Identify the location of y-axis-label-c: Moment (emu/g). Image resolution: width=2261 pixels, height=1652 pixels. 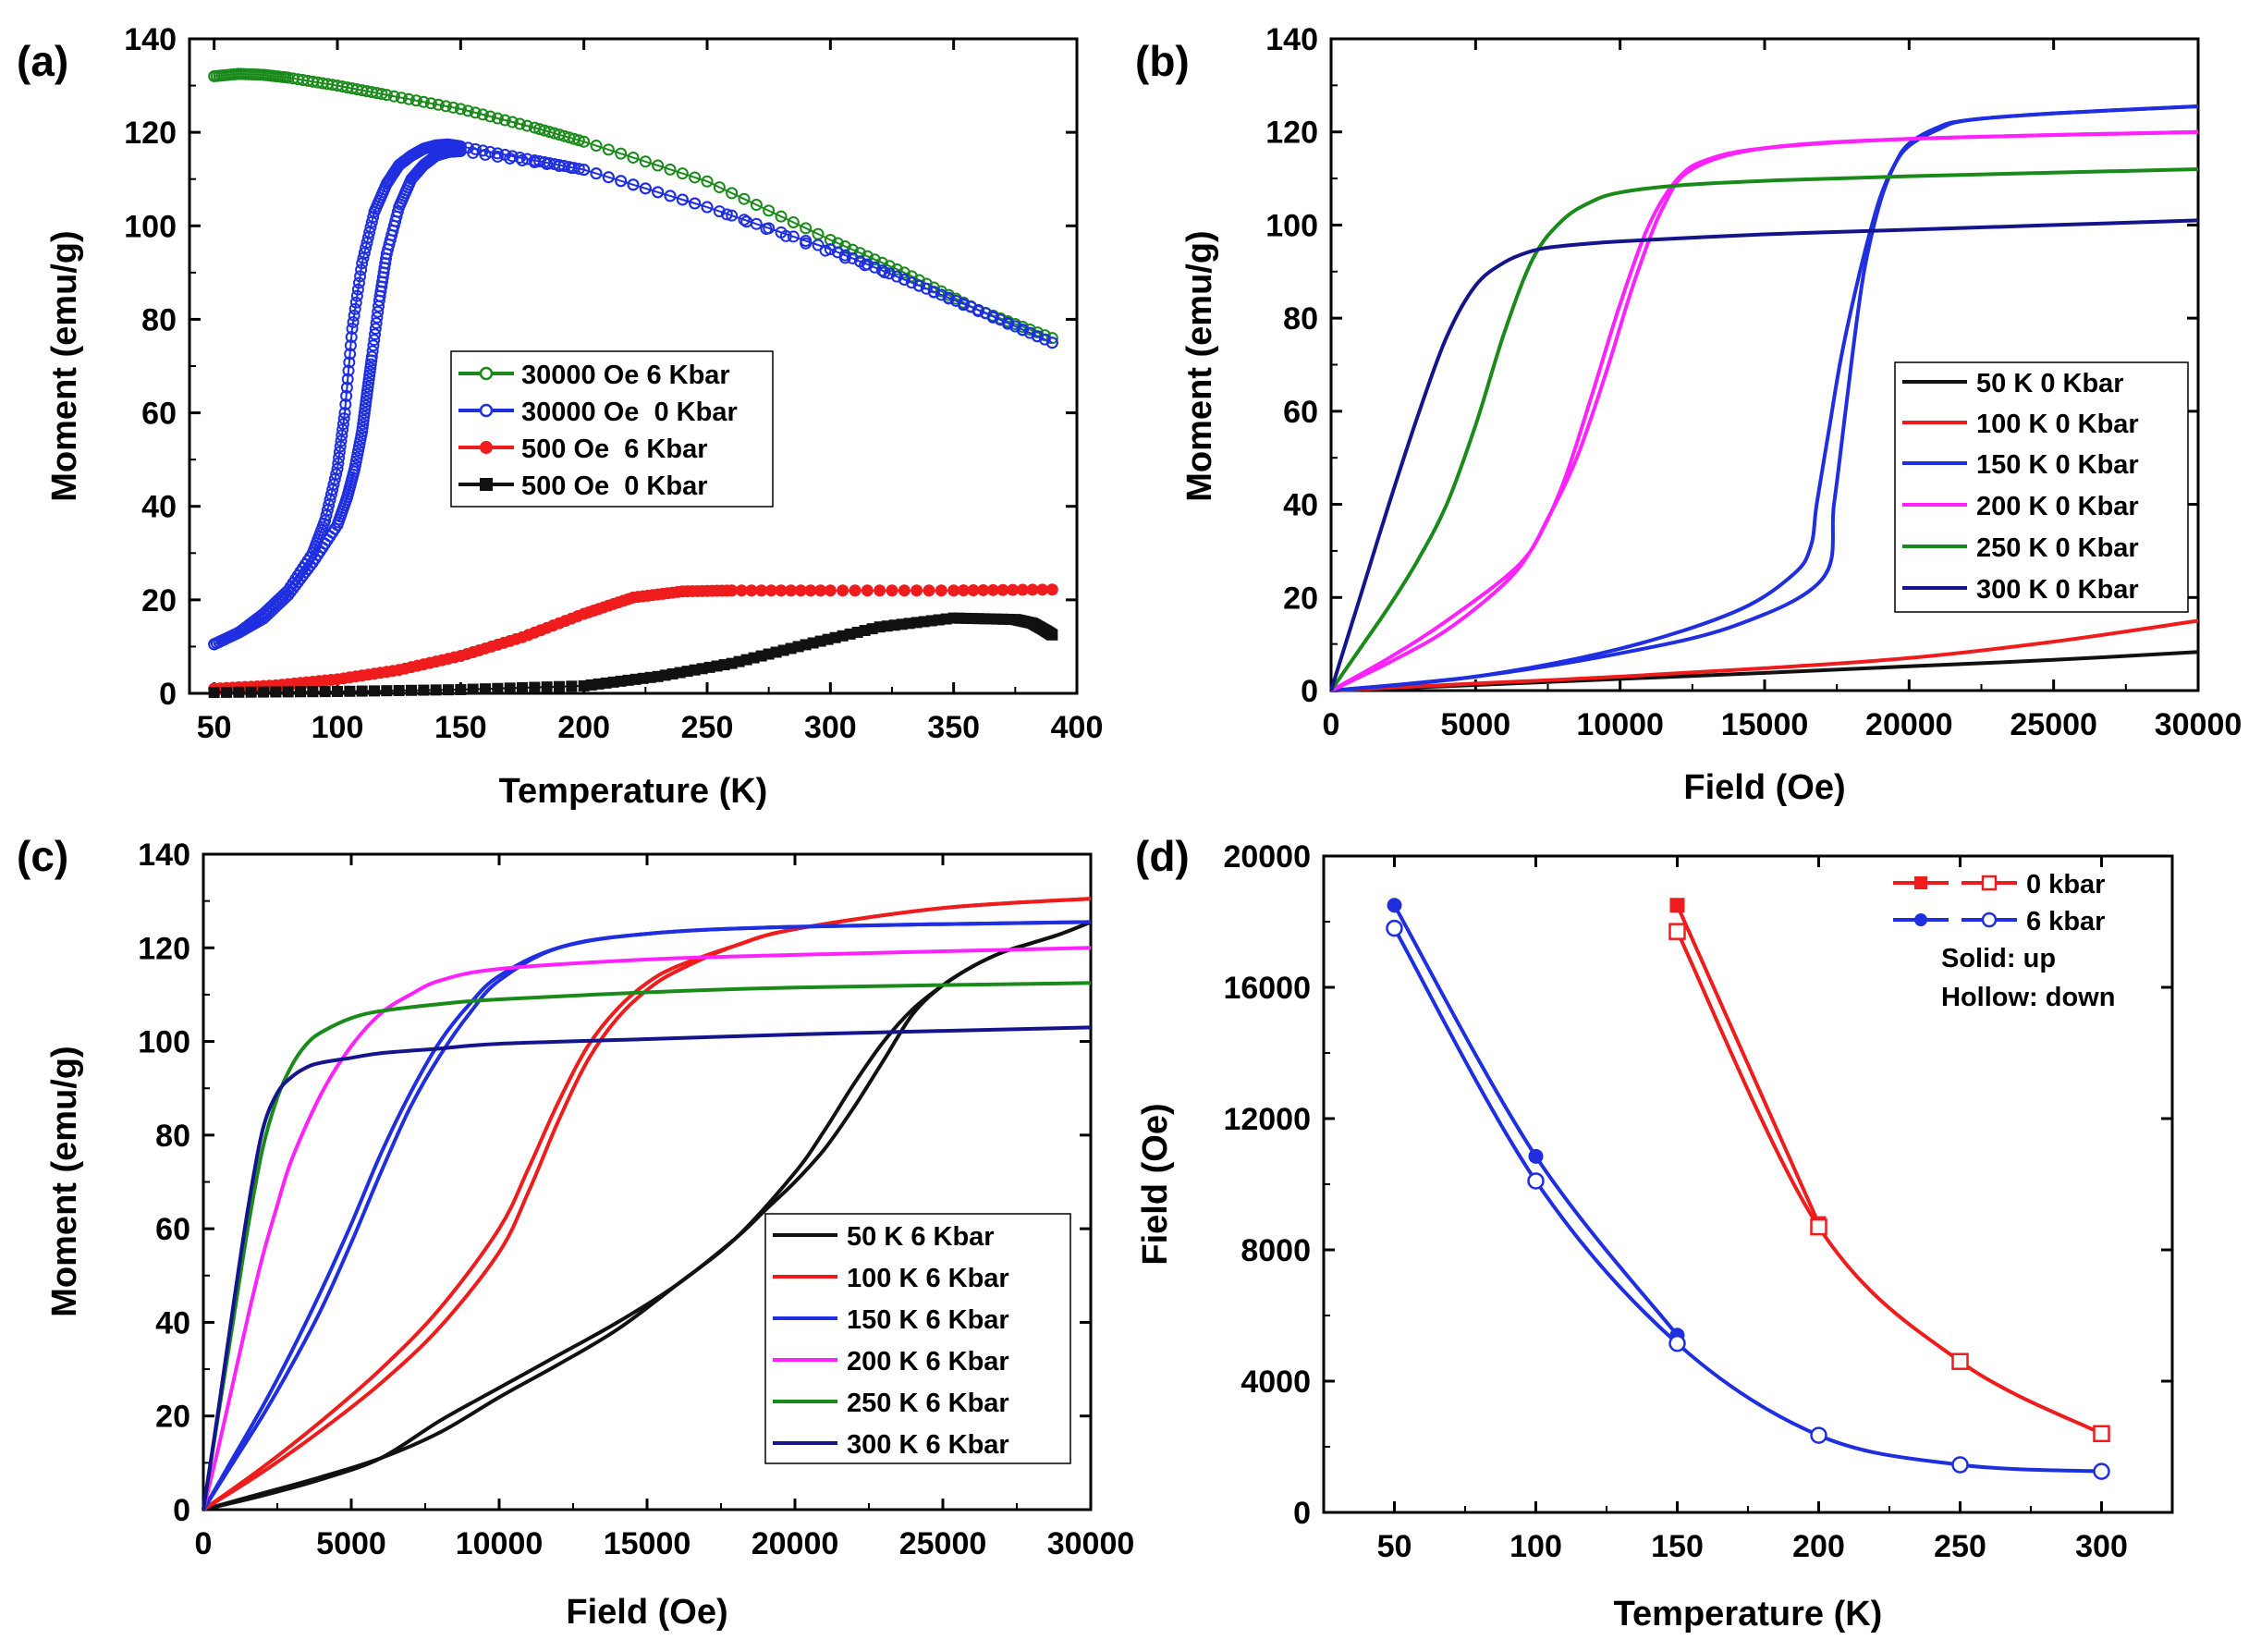
(64, 1181).